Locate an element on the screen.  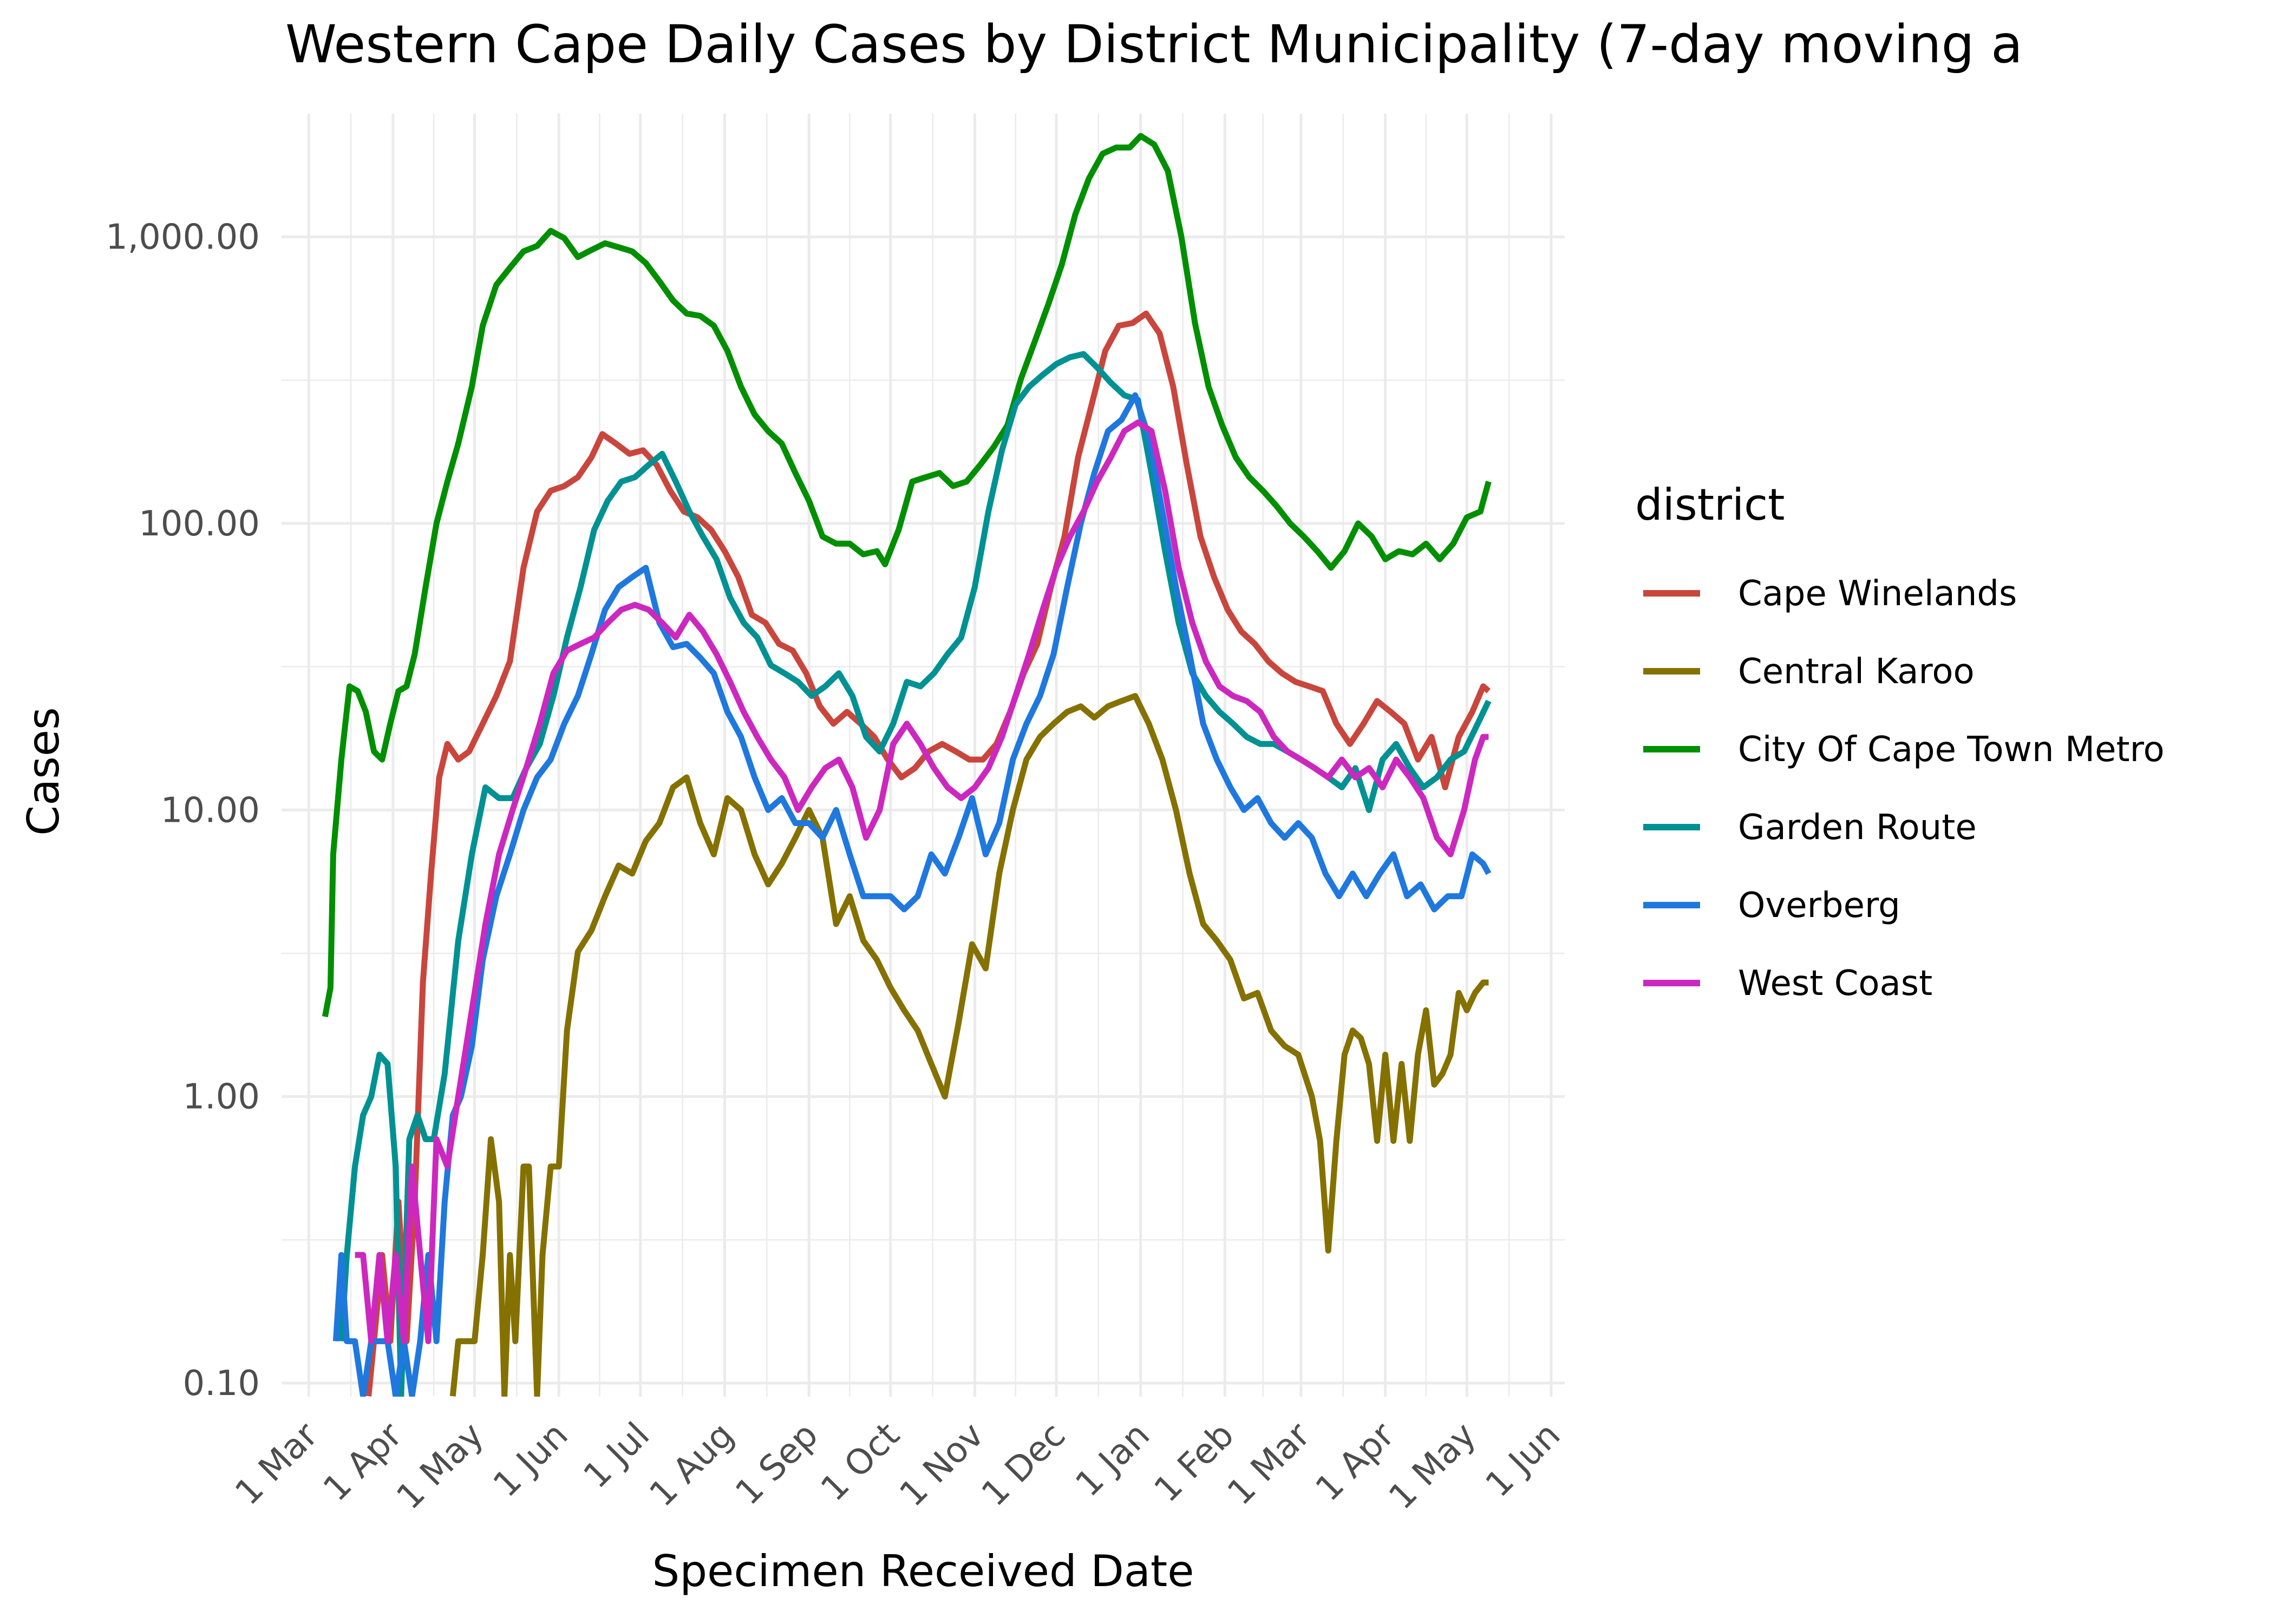
legend-title: district is located at coordinates (1710, 505).